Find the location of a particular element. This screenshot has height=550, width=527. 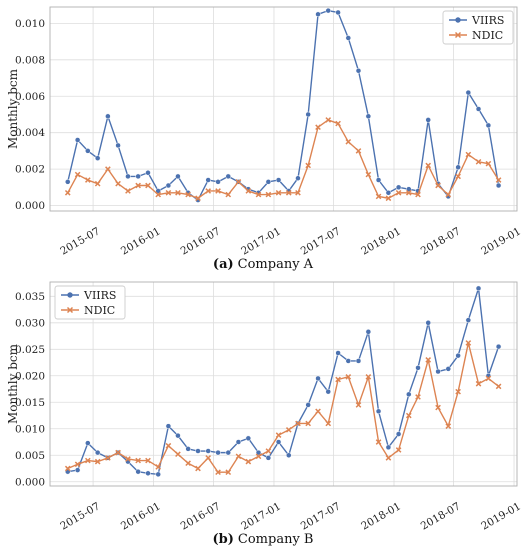

x-tick-label: 2018-07 is located at coordinates (441, 241).